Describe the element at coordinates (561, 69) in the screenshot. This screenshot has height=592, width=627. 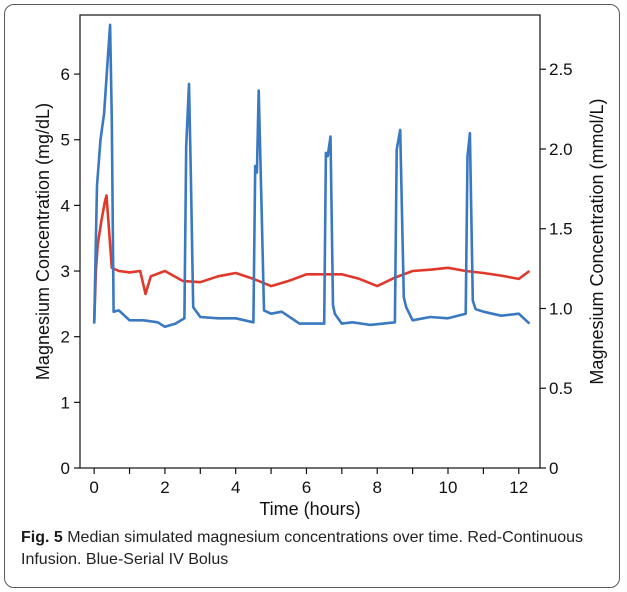
I see `y2-tick-label: 2.5` at that location.